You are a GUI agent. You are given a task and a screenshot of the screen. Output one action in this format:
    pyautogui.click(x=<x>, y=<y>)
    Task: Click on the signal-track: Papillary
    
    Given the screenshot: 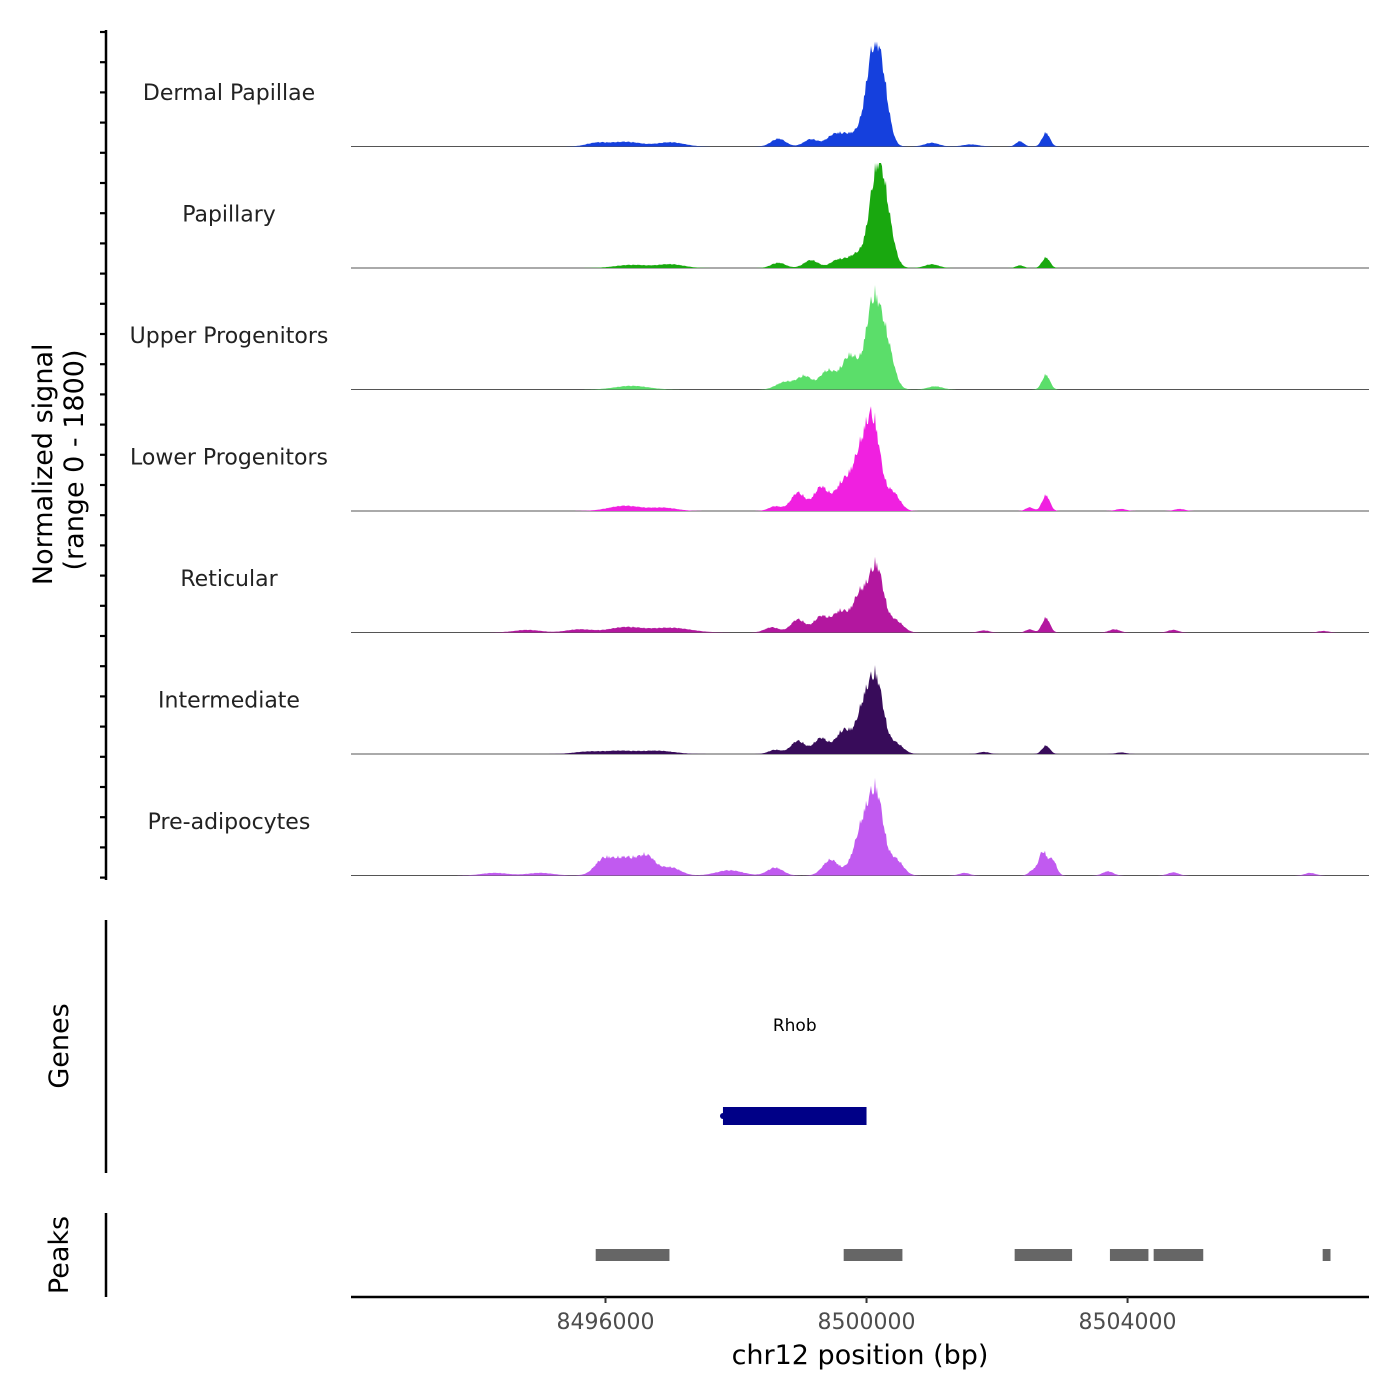 What is the action you would take?
    pyautogui.click(x=775, y=216)
    